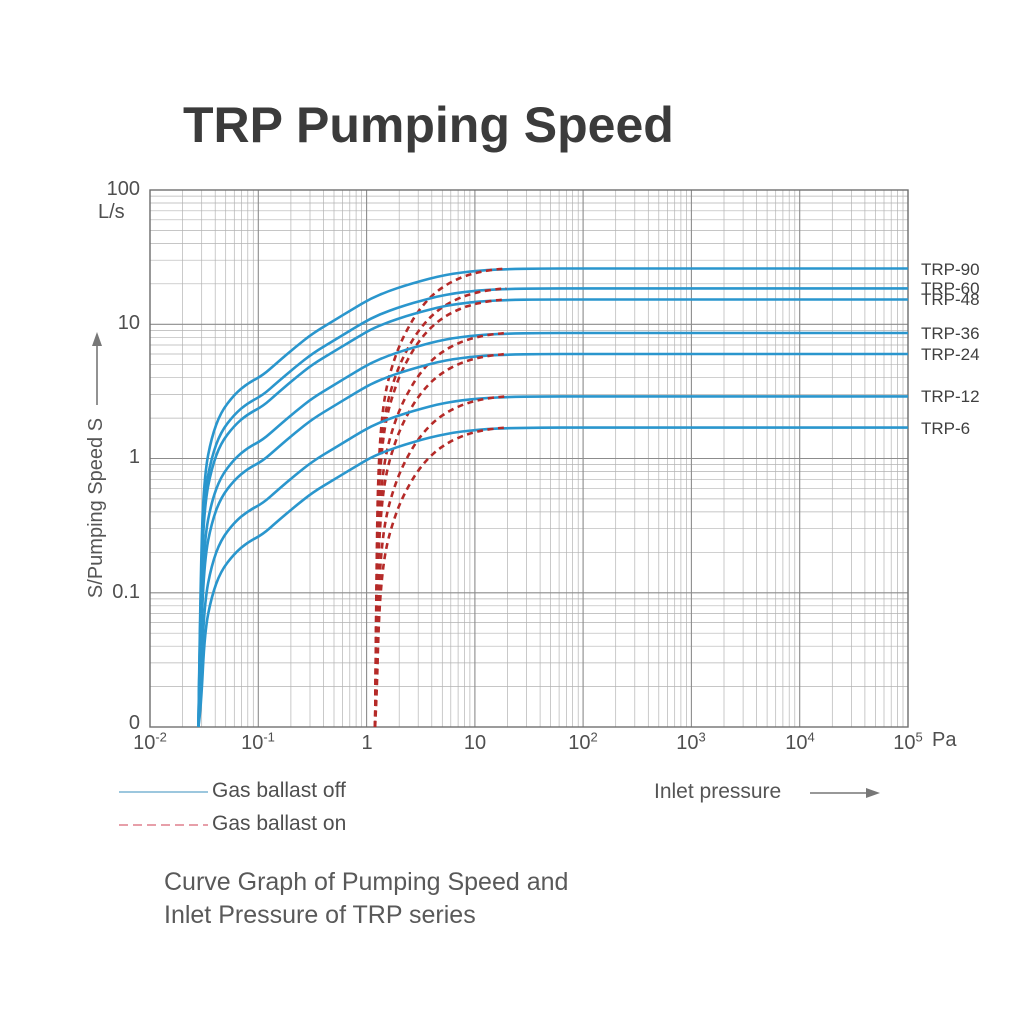  Describe the element at coordinates (134, 723) in the screenshot. I see `y-tick-0: 0` at that location.